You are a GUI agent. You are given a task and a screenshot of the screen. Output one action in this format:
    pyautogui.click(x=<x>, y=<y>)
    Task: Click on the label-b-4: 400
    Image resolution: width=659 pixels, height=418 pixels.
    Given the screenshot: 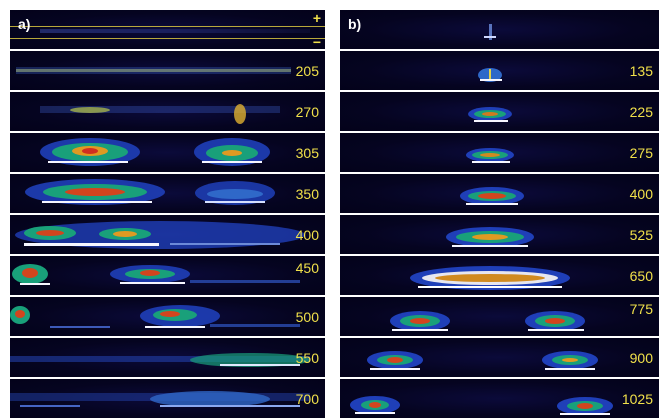 What is the action you would take?
    pyautogui.click(x=641, y=193)
    